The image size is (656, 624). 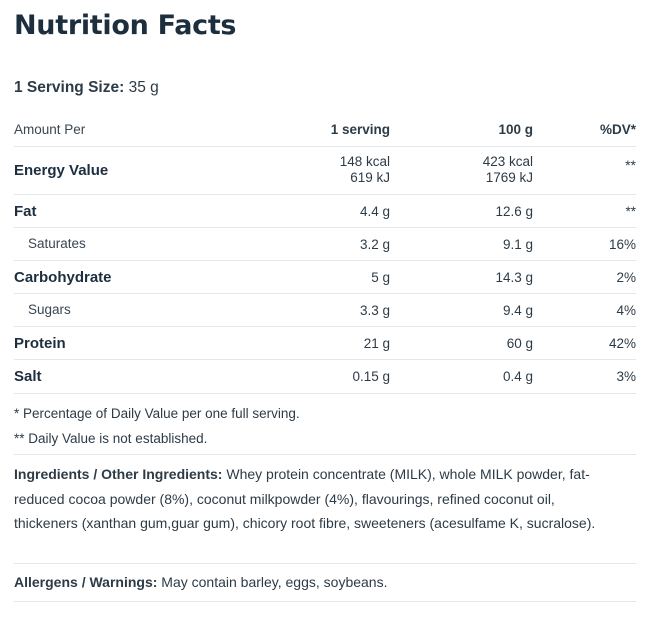 What do you see at coordinates (376, 343) in the screenshot?
I see `per-serving-value: 21 g` at bounding box center [376, 343].